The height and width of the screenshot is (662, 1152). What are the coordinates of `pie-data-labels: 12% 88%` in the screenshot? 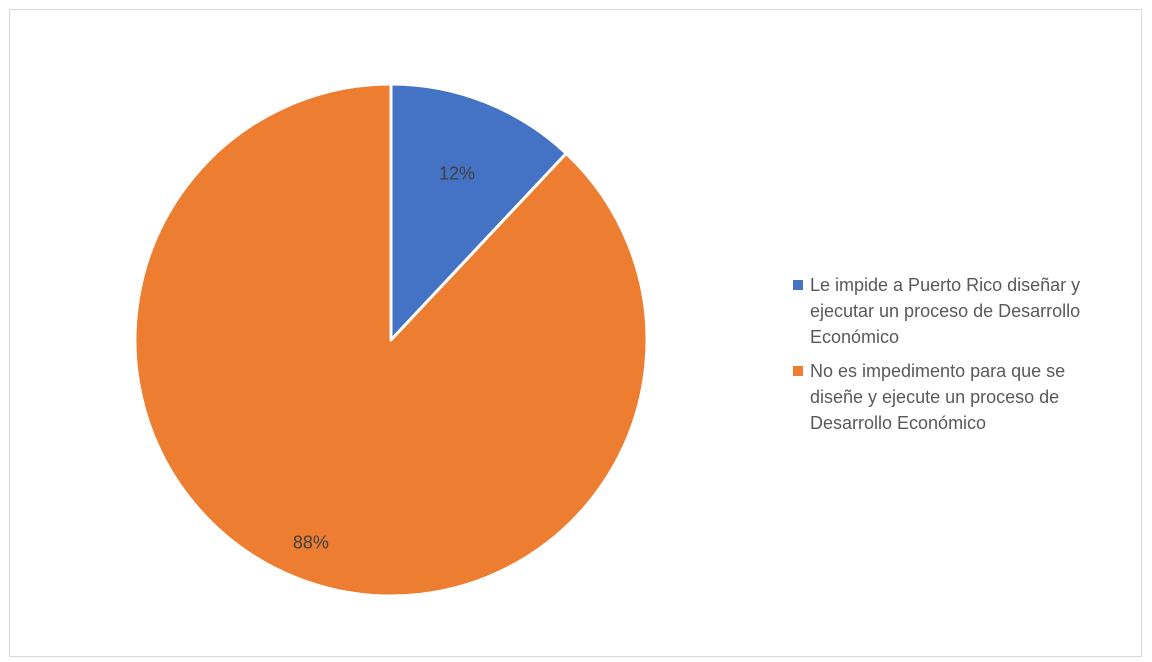 It's located at (384, 357).